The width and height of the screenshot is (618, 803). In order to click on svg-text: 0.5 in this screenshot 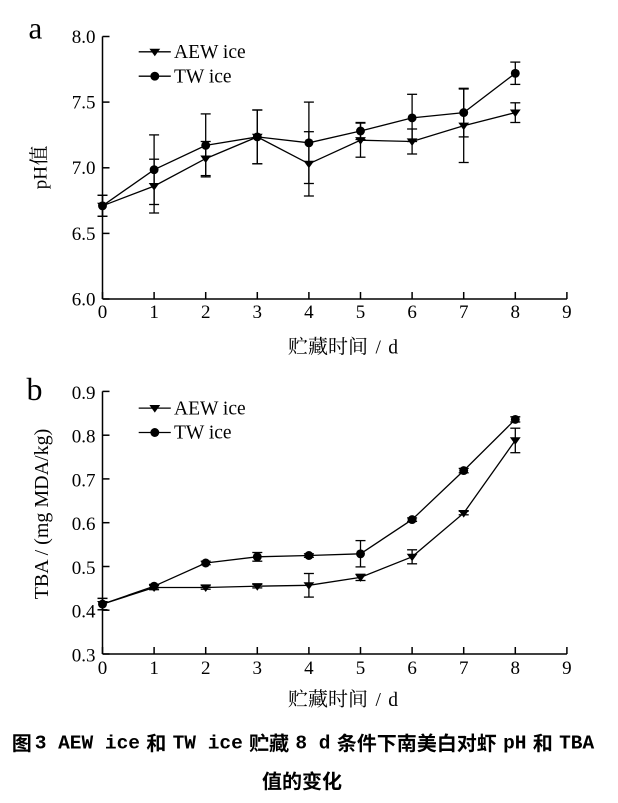, I will do `click(84, 568)`.